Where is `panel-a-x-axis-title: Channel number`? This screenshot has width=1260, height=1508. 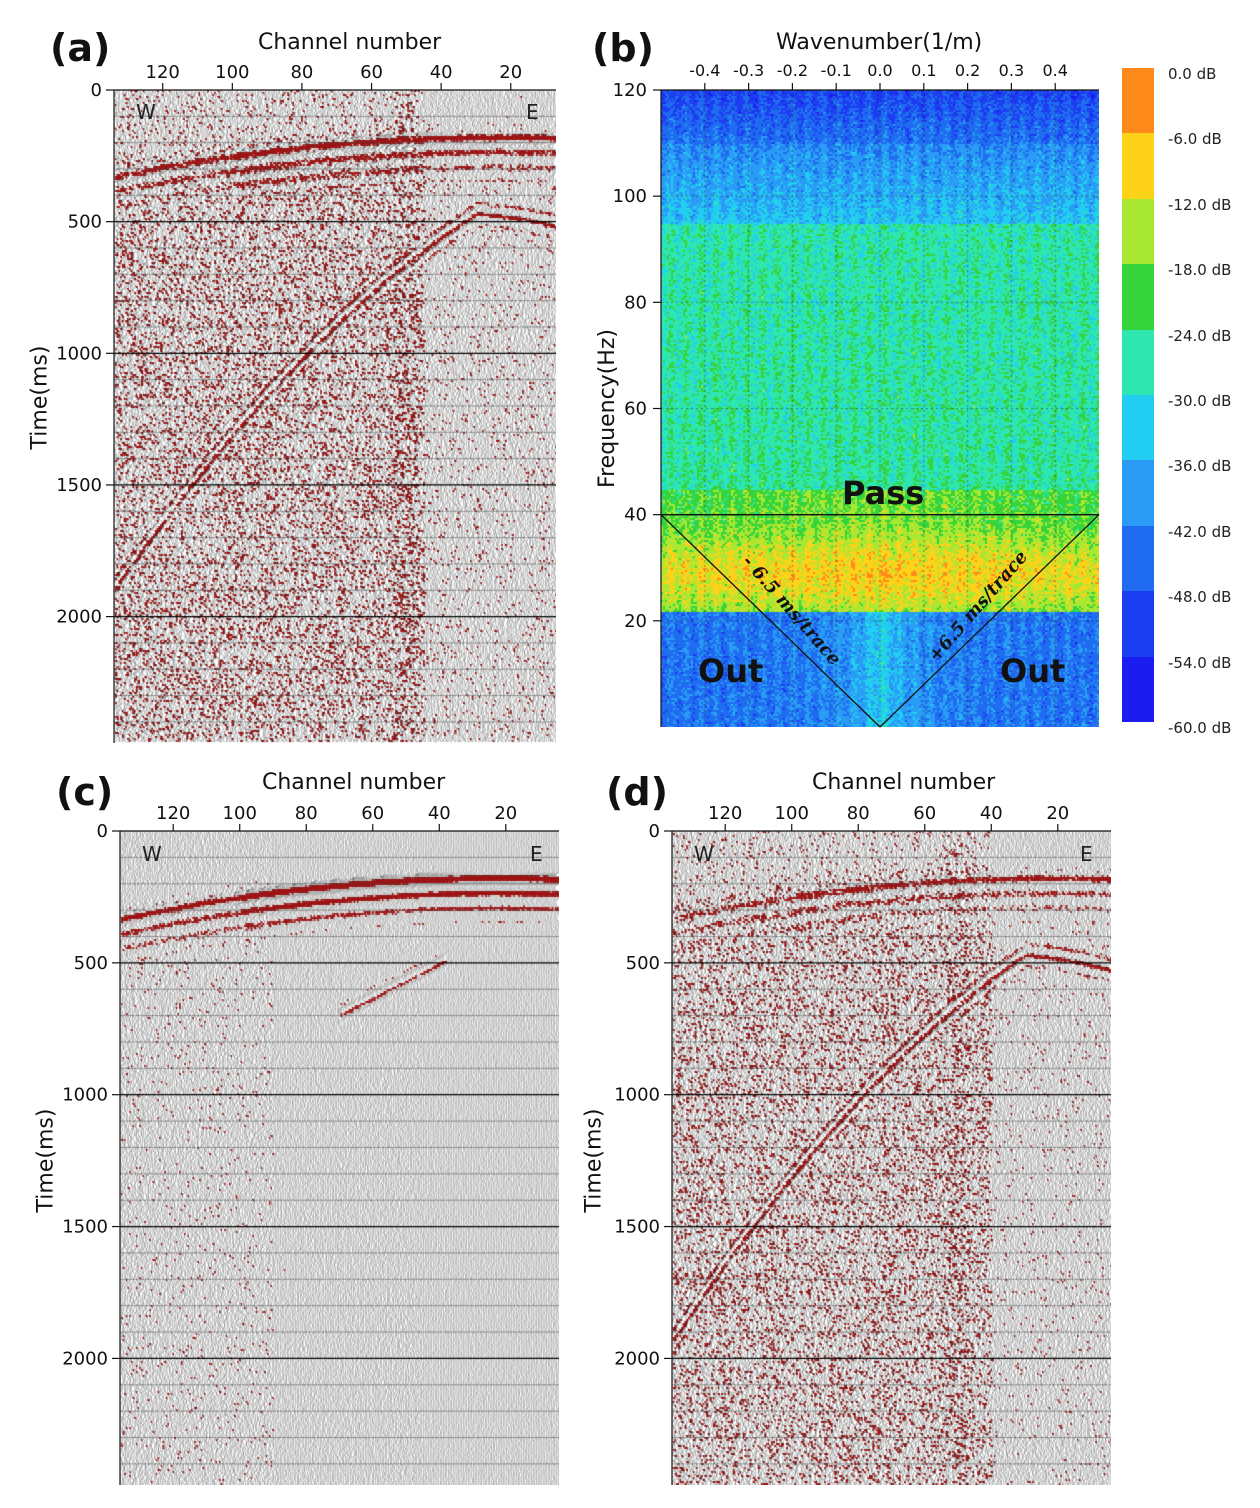 panel-a-x-axis-title: Channel number is located at coordinates (350, 42).